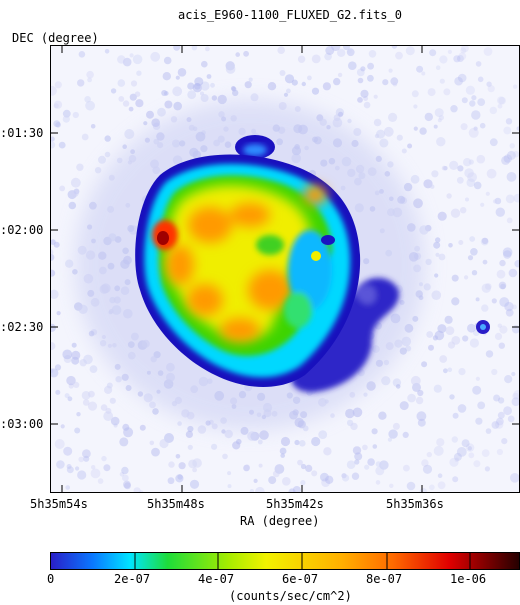 The width and height of the screenshot is (520, 605). I want to click on bright-spot, so click(165, 235).